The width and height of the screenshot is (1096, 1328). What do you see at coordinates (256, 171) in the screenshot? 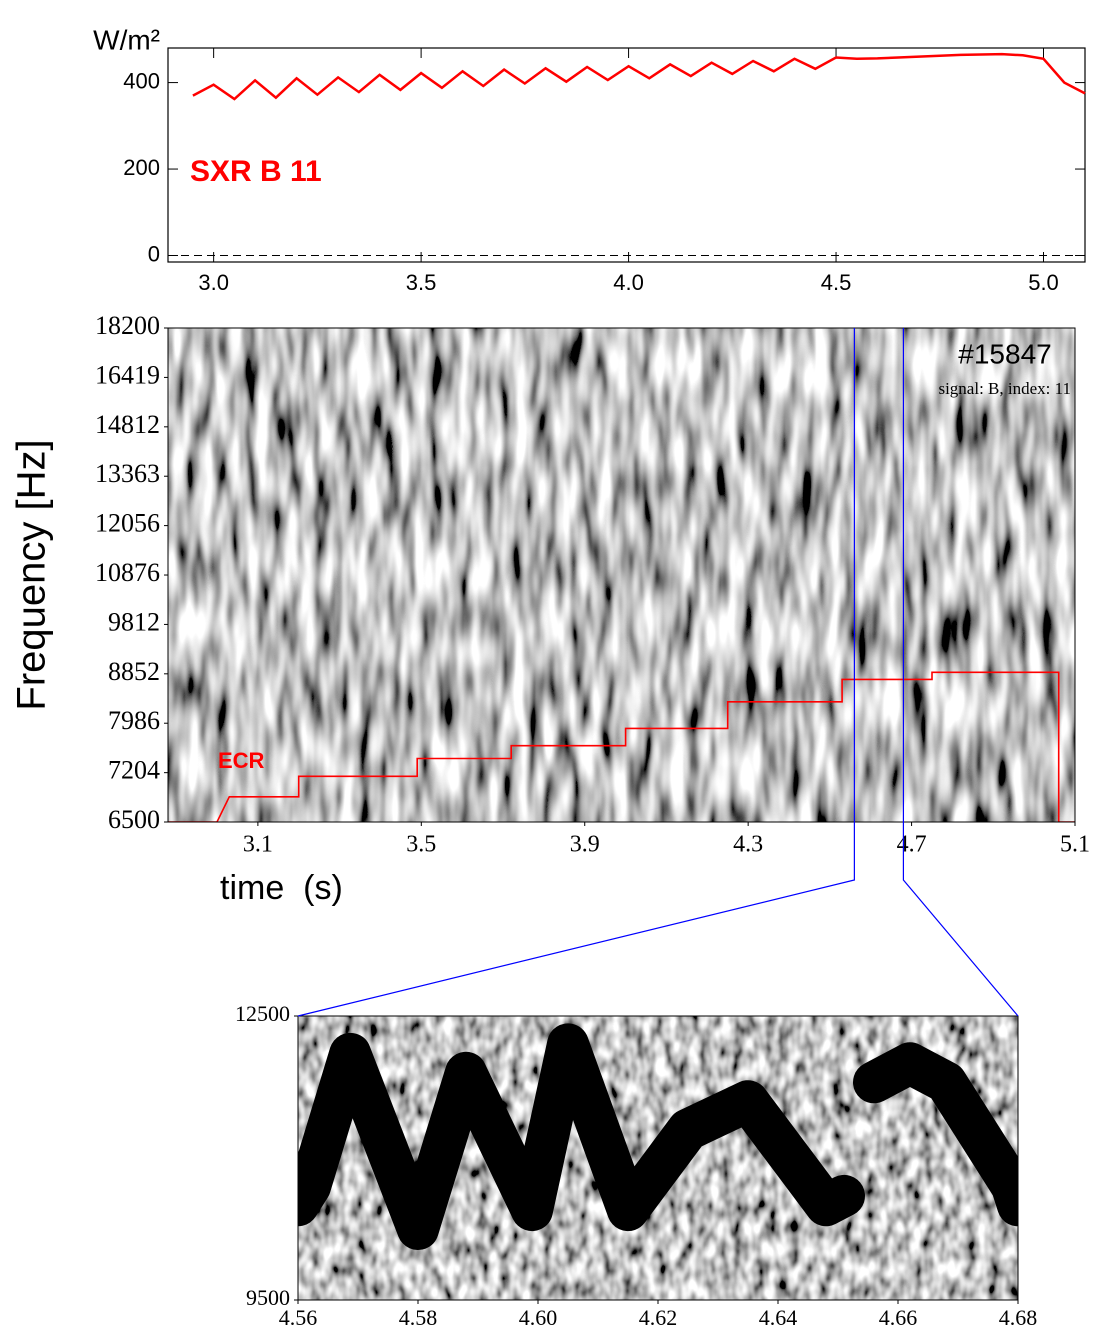
I see `annotation: SXR B 11` at bounding box center [256, 171].